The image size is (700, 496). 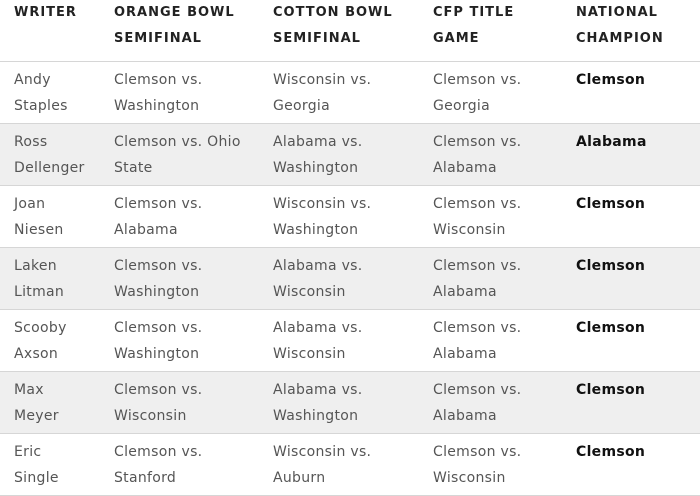 I want to click on table-cell: WRITER, so click(x=45, y=12).